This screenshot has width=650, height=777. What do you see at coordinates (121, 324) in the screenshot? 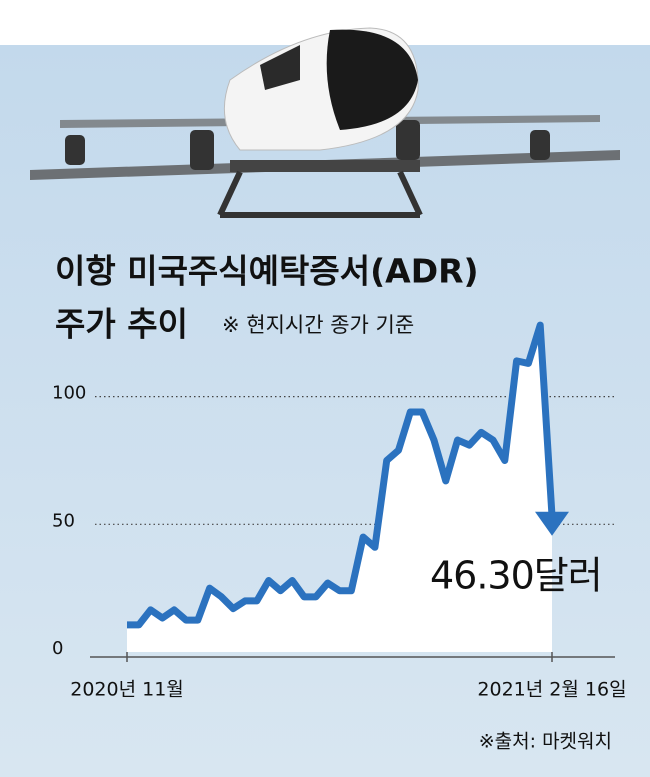
I see `chart-title: 주가 추이` at bounding box center [121, 324].